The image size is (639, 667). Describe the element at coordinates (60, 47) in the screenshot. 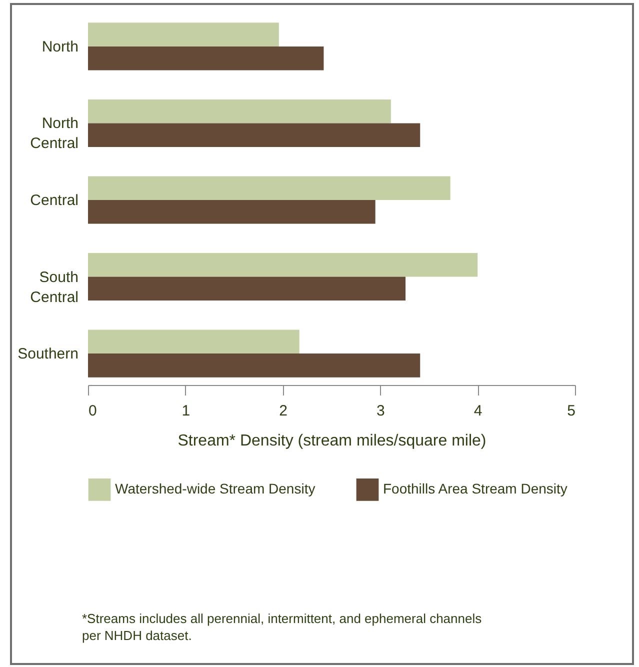

I see `y-tick-label: North` at that location.